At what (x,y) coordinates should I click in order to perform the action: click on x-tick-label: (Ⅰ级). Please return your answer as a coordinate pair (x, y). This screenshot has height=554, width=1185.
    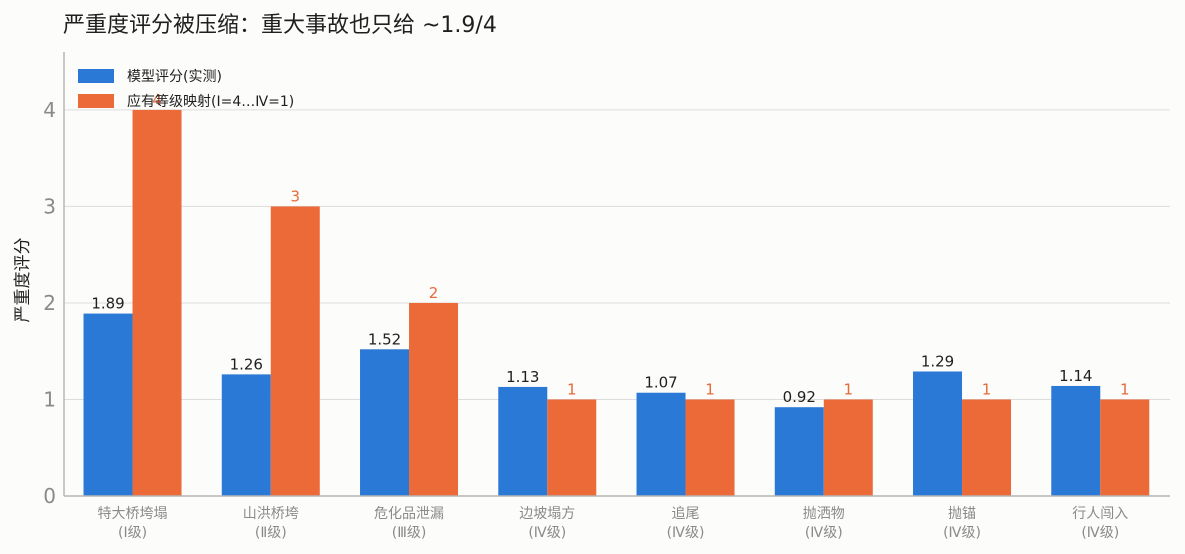
    Looking at the image, I should click on (132, 533).